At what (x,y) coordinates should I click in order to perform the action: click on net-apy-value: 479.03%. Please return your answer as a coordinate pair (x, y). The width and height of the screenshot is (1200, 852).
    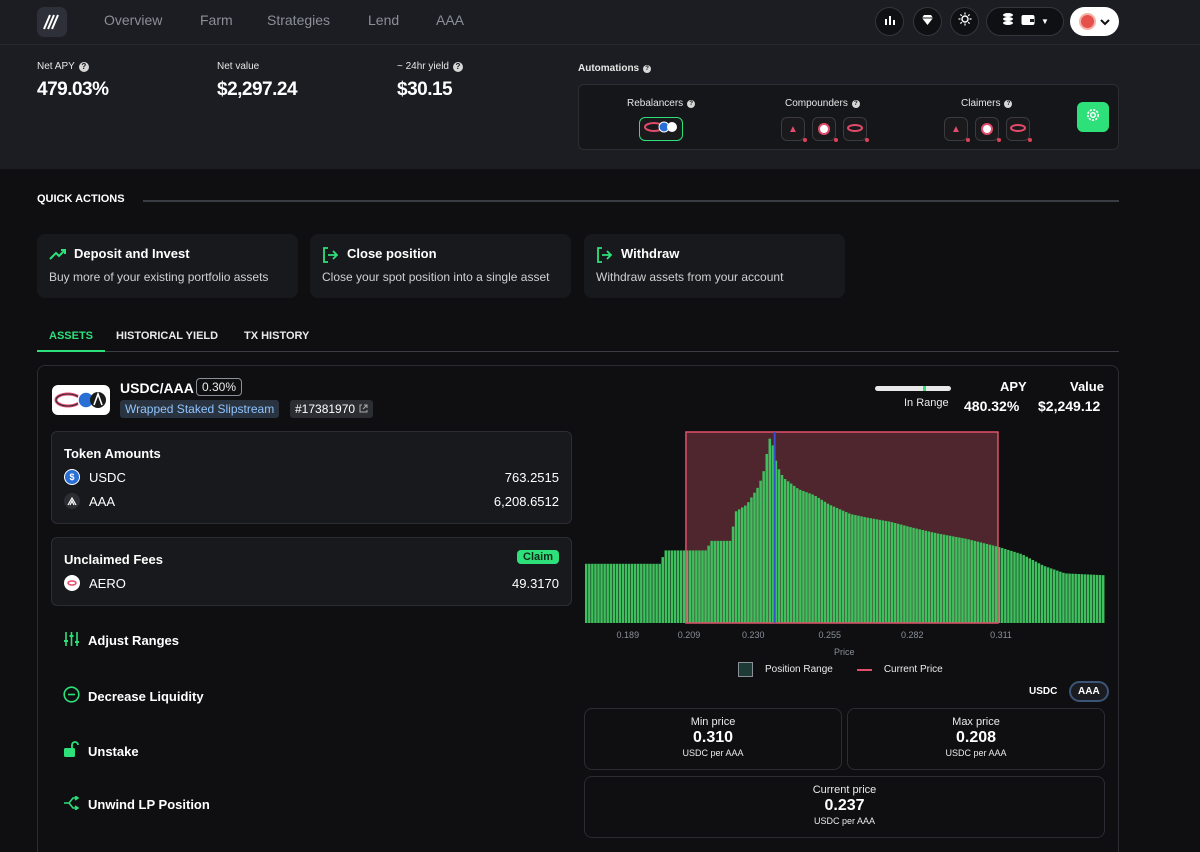
    Looking at the image, I should click on (73, 89).